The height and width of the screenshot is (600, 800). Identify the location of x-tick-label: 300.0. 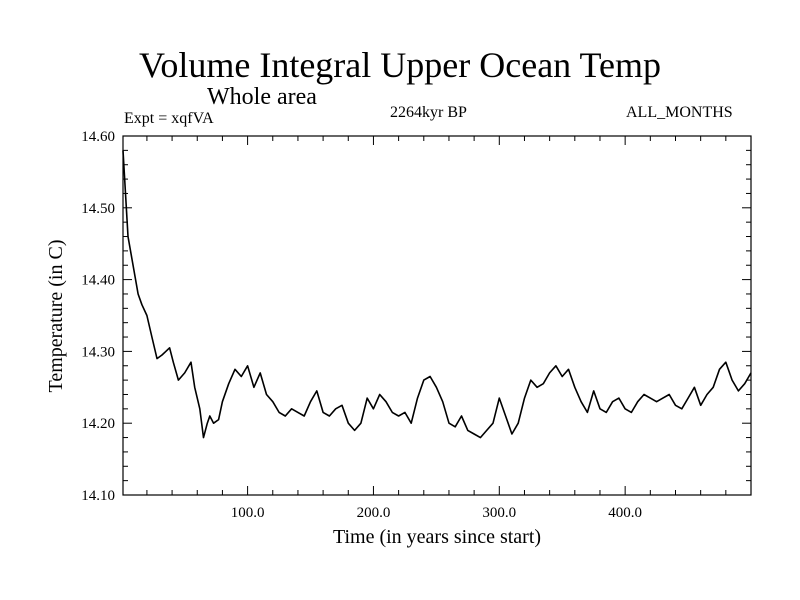
(499, 513).